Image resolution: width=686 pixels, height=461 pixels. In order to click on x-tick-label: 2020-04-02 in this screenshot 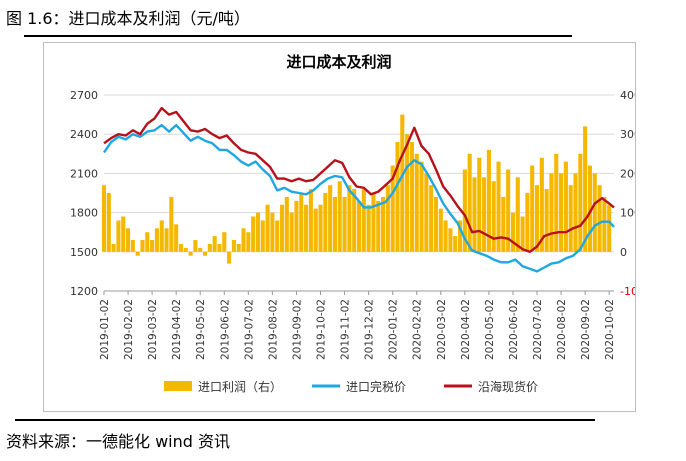, I will do `click(466, 329)`.